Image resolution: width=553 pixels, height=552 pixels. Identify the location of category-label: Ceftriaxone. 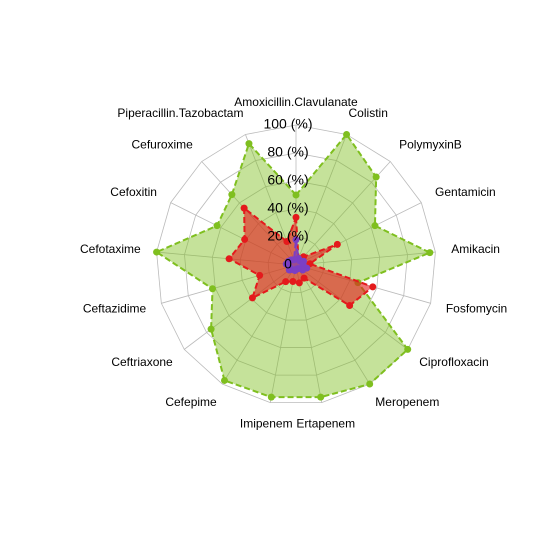
(142, 362).